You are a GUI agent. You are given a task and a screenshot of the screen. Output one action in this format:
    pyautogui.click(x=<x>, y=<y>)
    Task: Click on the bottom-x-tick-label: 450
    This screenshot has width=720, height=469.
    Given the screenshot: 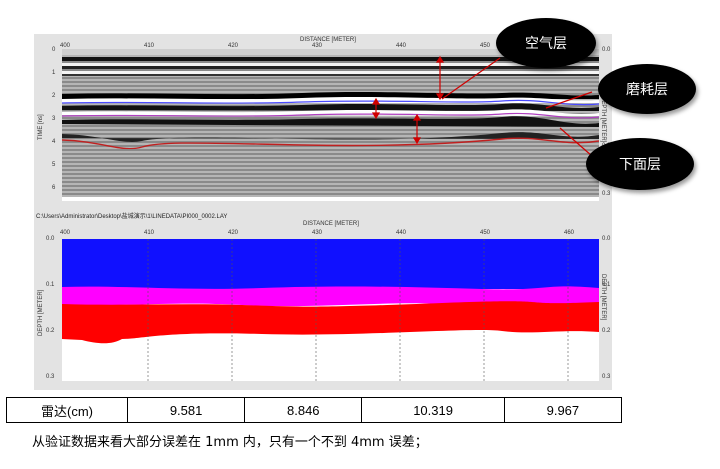 What is the action you would take?
    pyautogui.click(x=485, y=233)
    